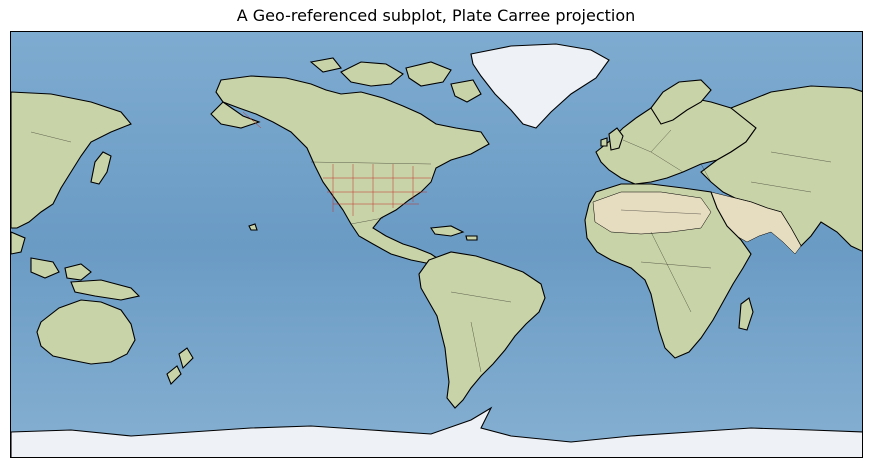 The height and width of the screenshot is (468, 872). I want to click on madagascar, so click(746, 314).